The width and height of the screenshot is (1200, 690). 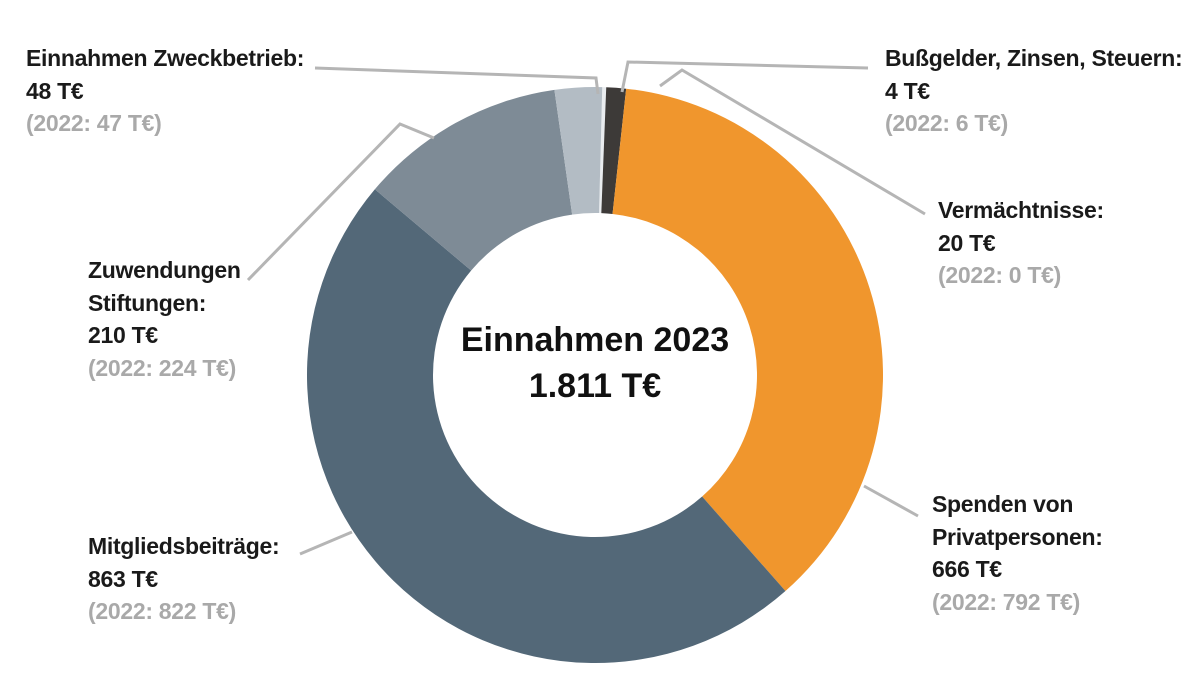 I want to click on label-stiftungen-name-line1: Zuwendungen, so click(x=164, y=270).